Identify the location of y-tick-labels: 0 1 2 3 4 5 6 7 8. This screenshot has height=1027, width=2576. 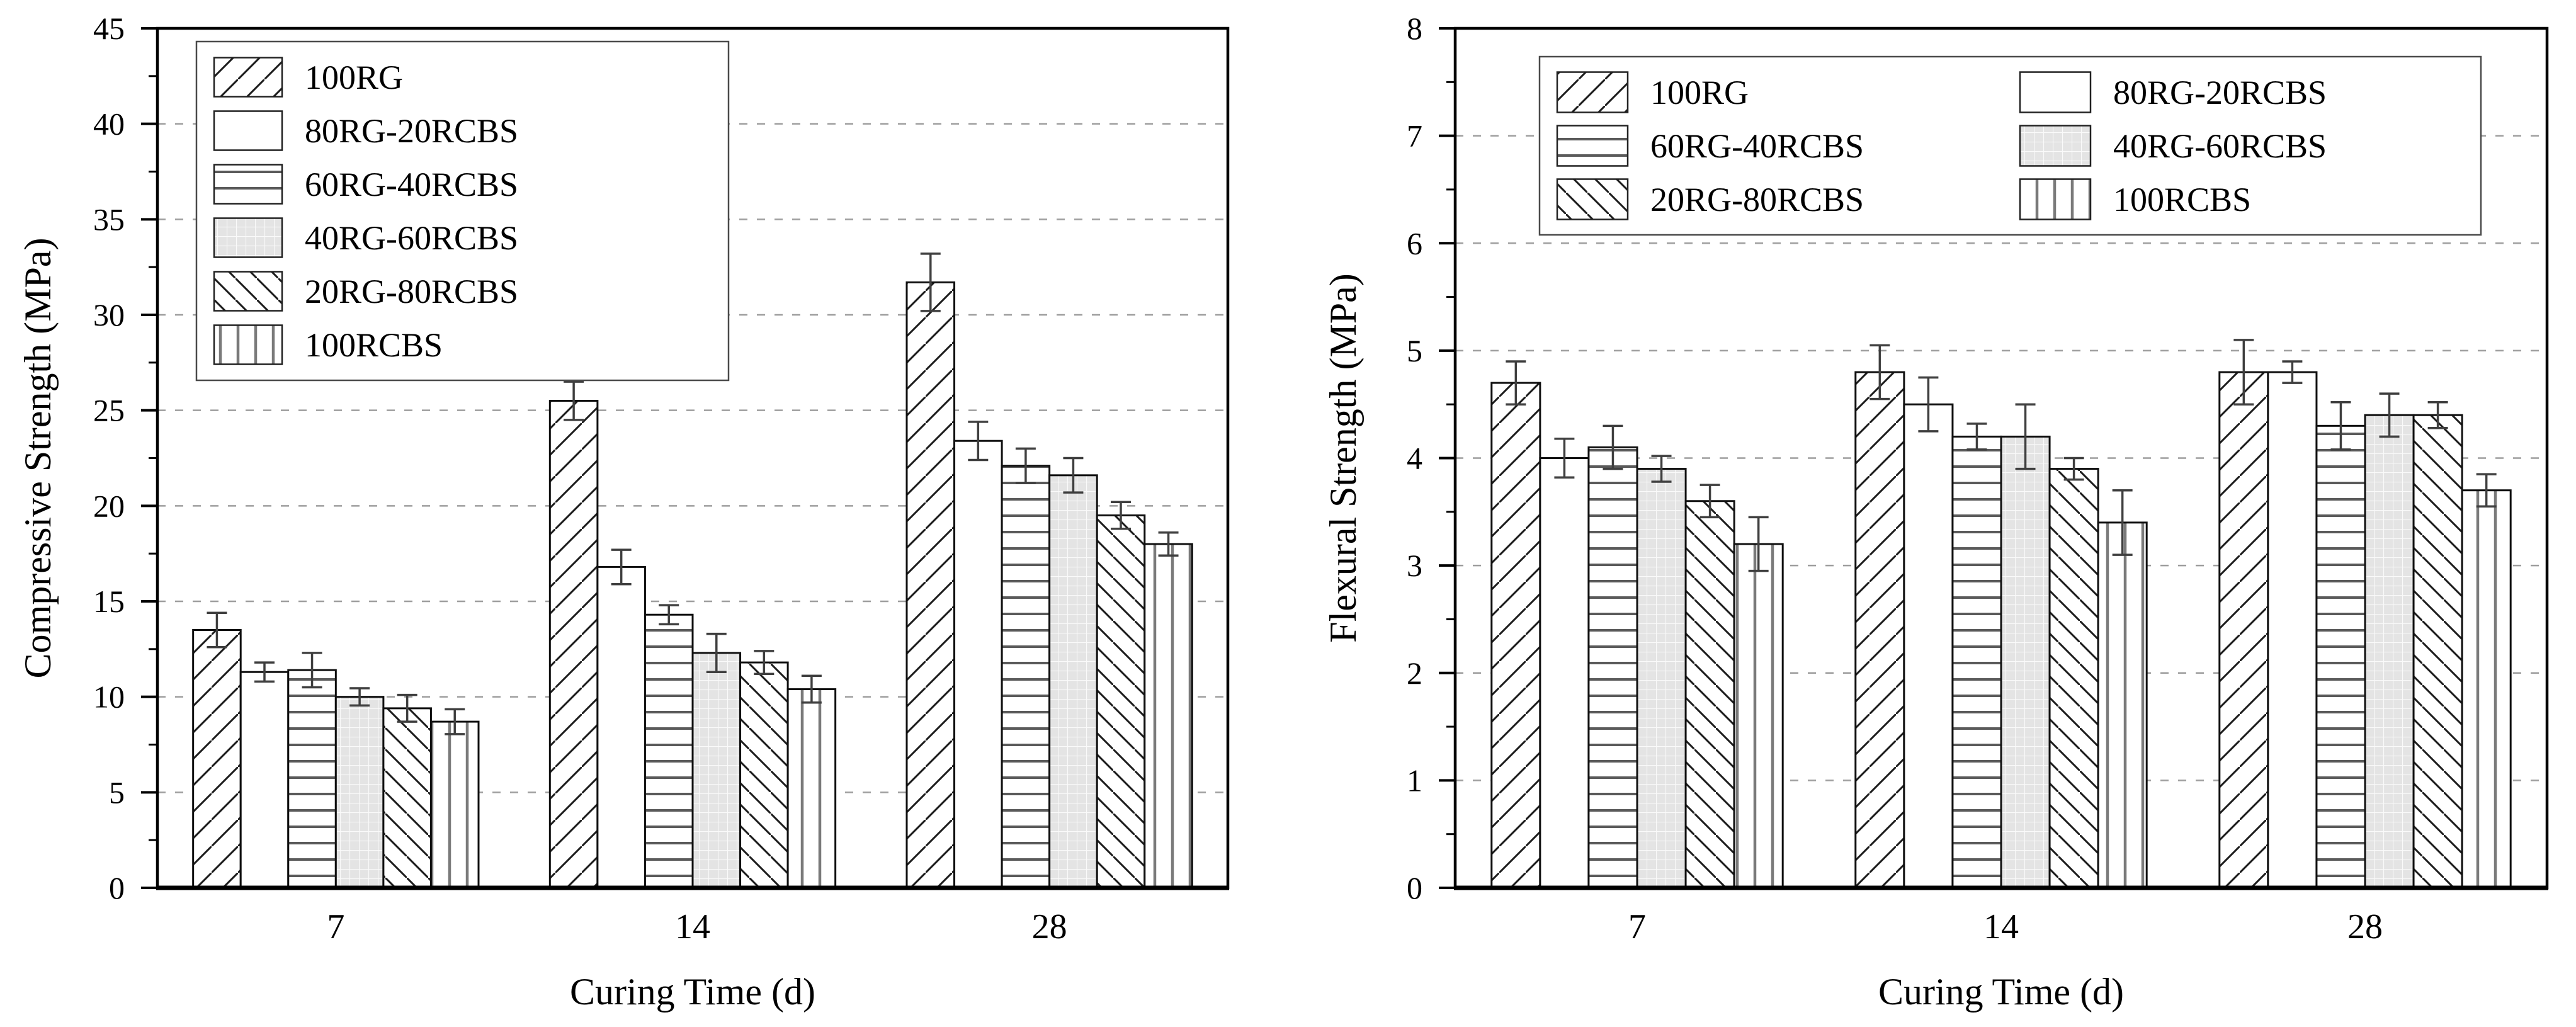
(1414, 458).